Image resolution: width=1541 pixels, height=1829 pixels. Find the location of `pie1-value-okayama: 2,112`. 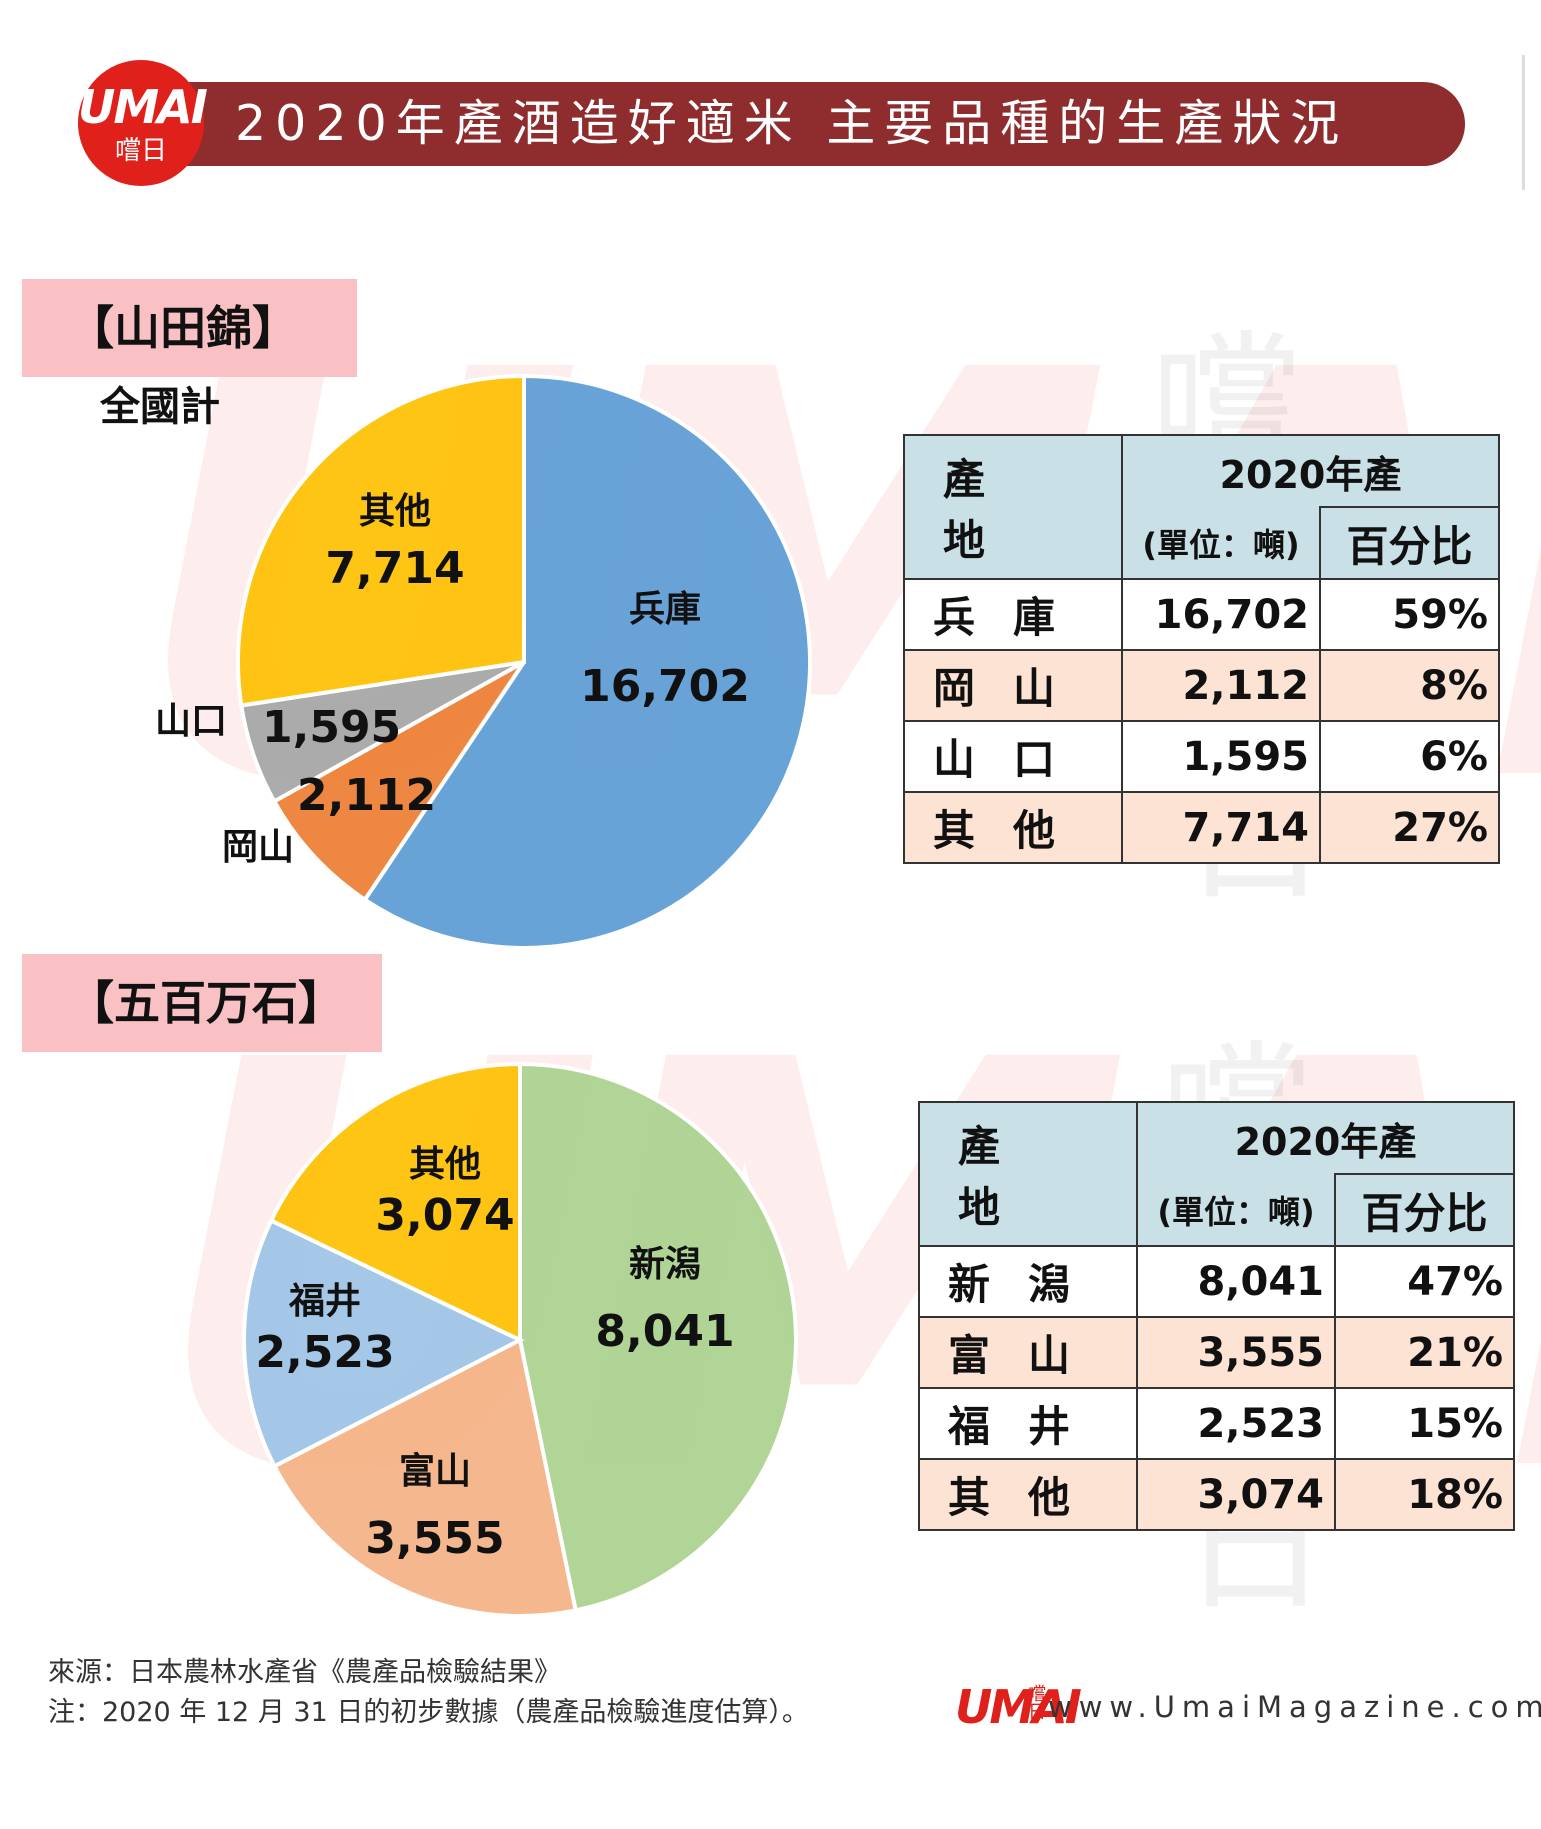

pie1-value-okayama: 2,112 is located at coordinates (367, 795).